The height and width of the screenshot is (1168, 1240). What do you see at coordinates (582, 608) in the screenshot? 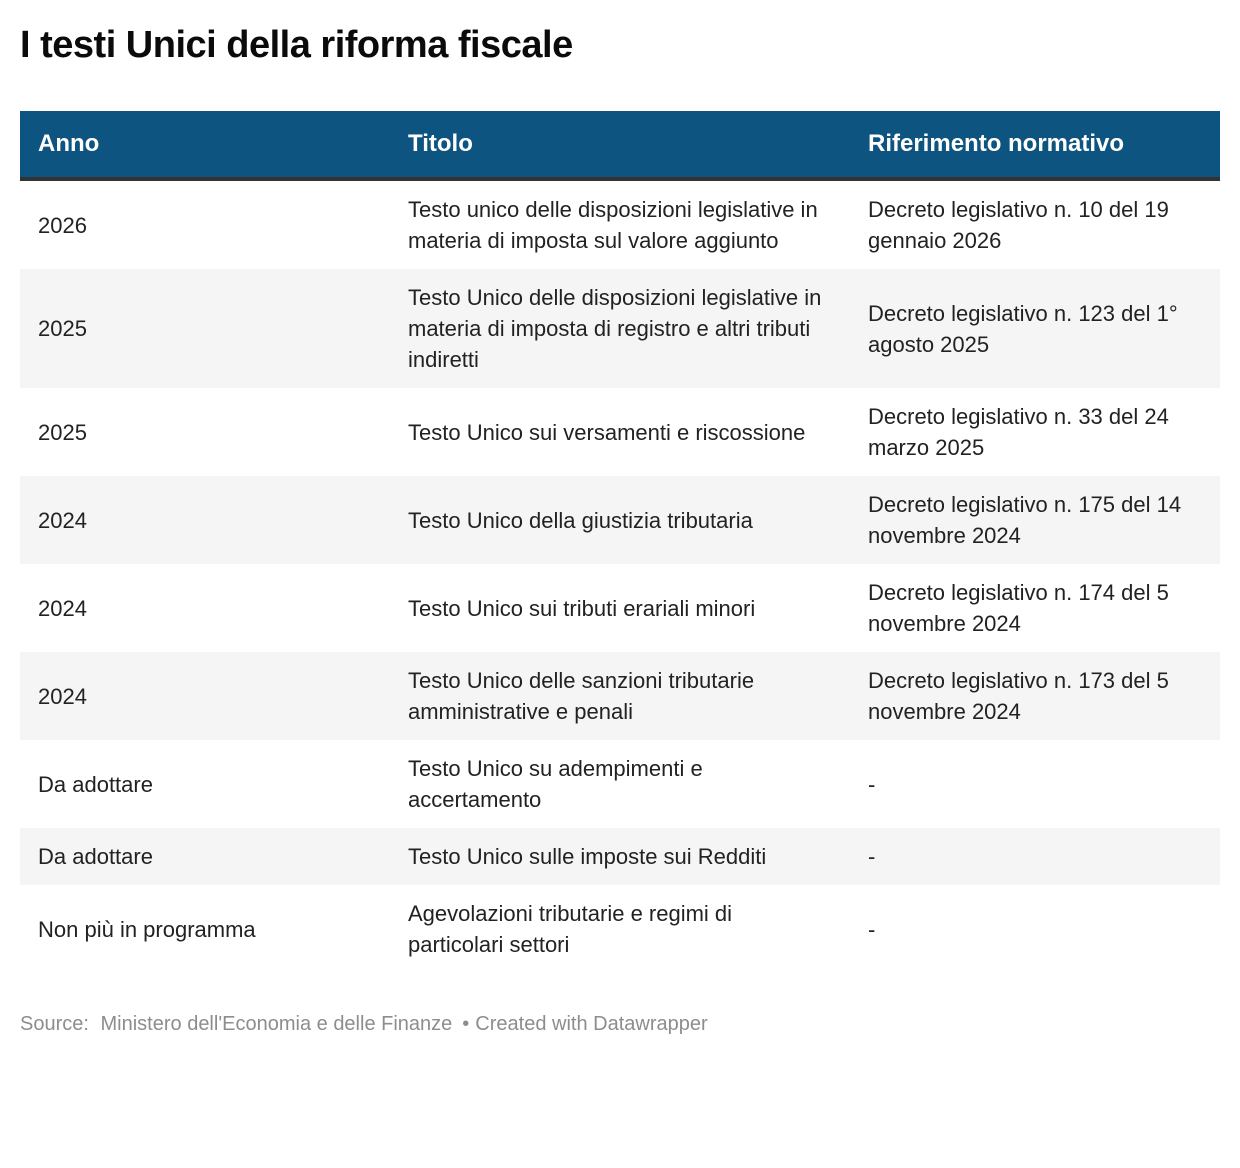
I see `cell-titolo: Testo Unico sui tributi erariali minori` at bounding box center [582, 608].